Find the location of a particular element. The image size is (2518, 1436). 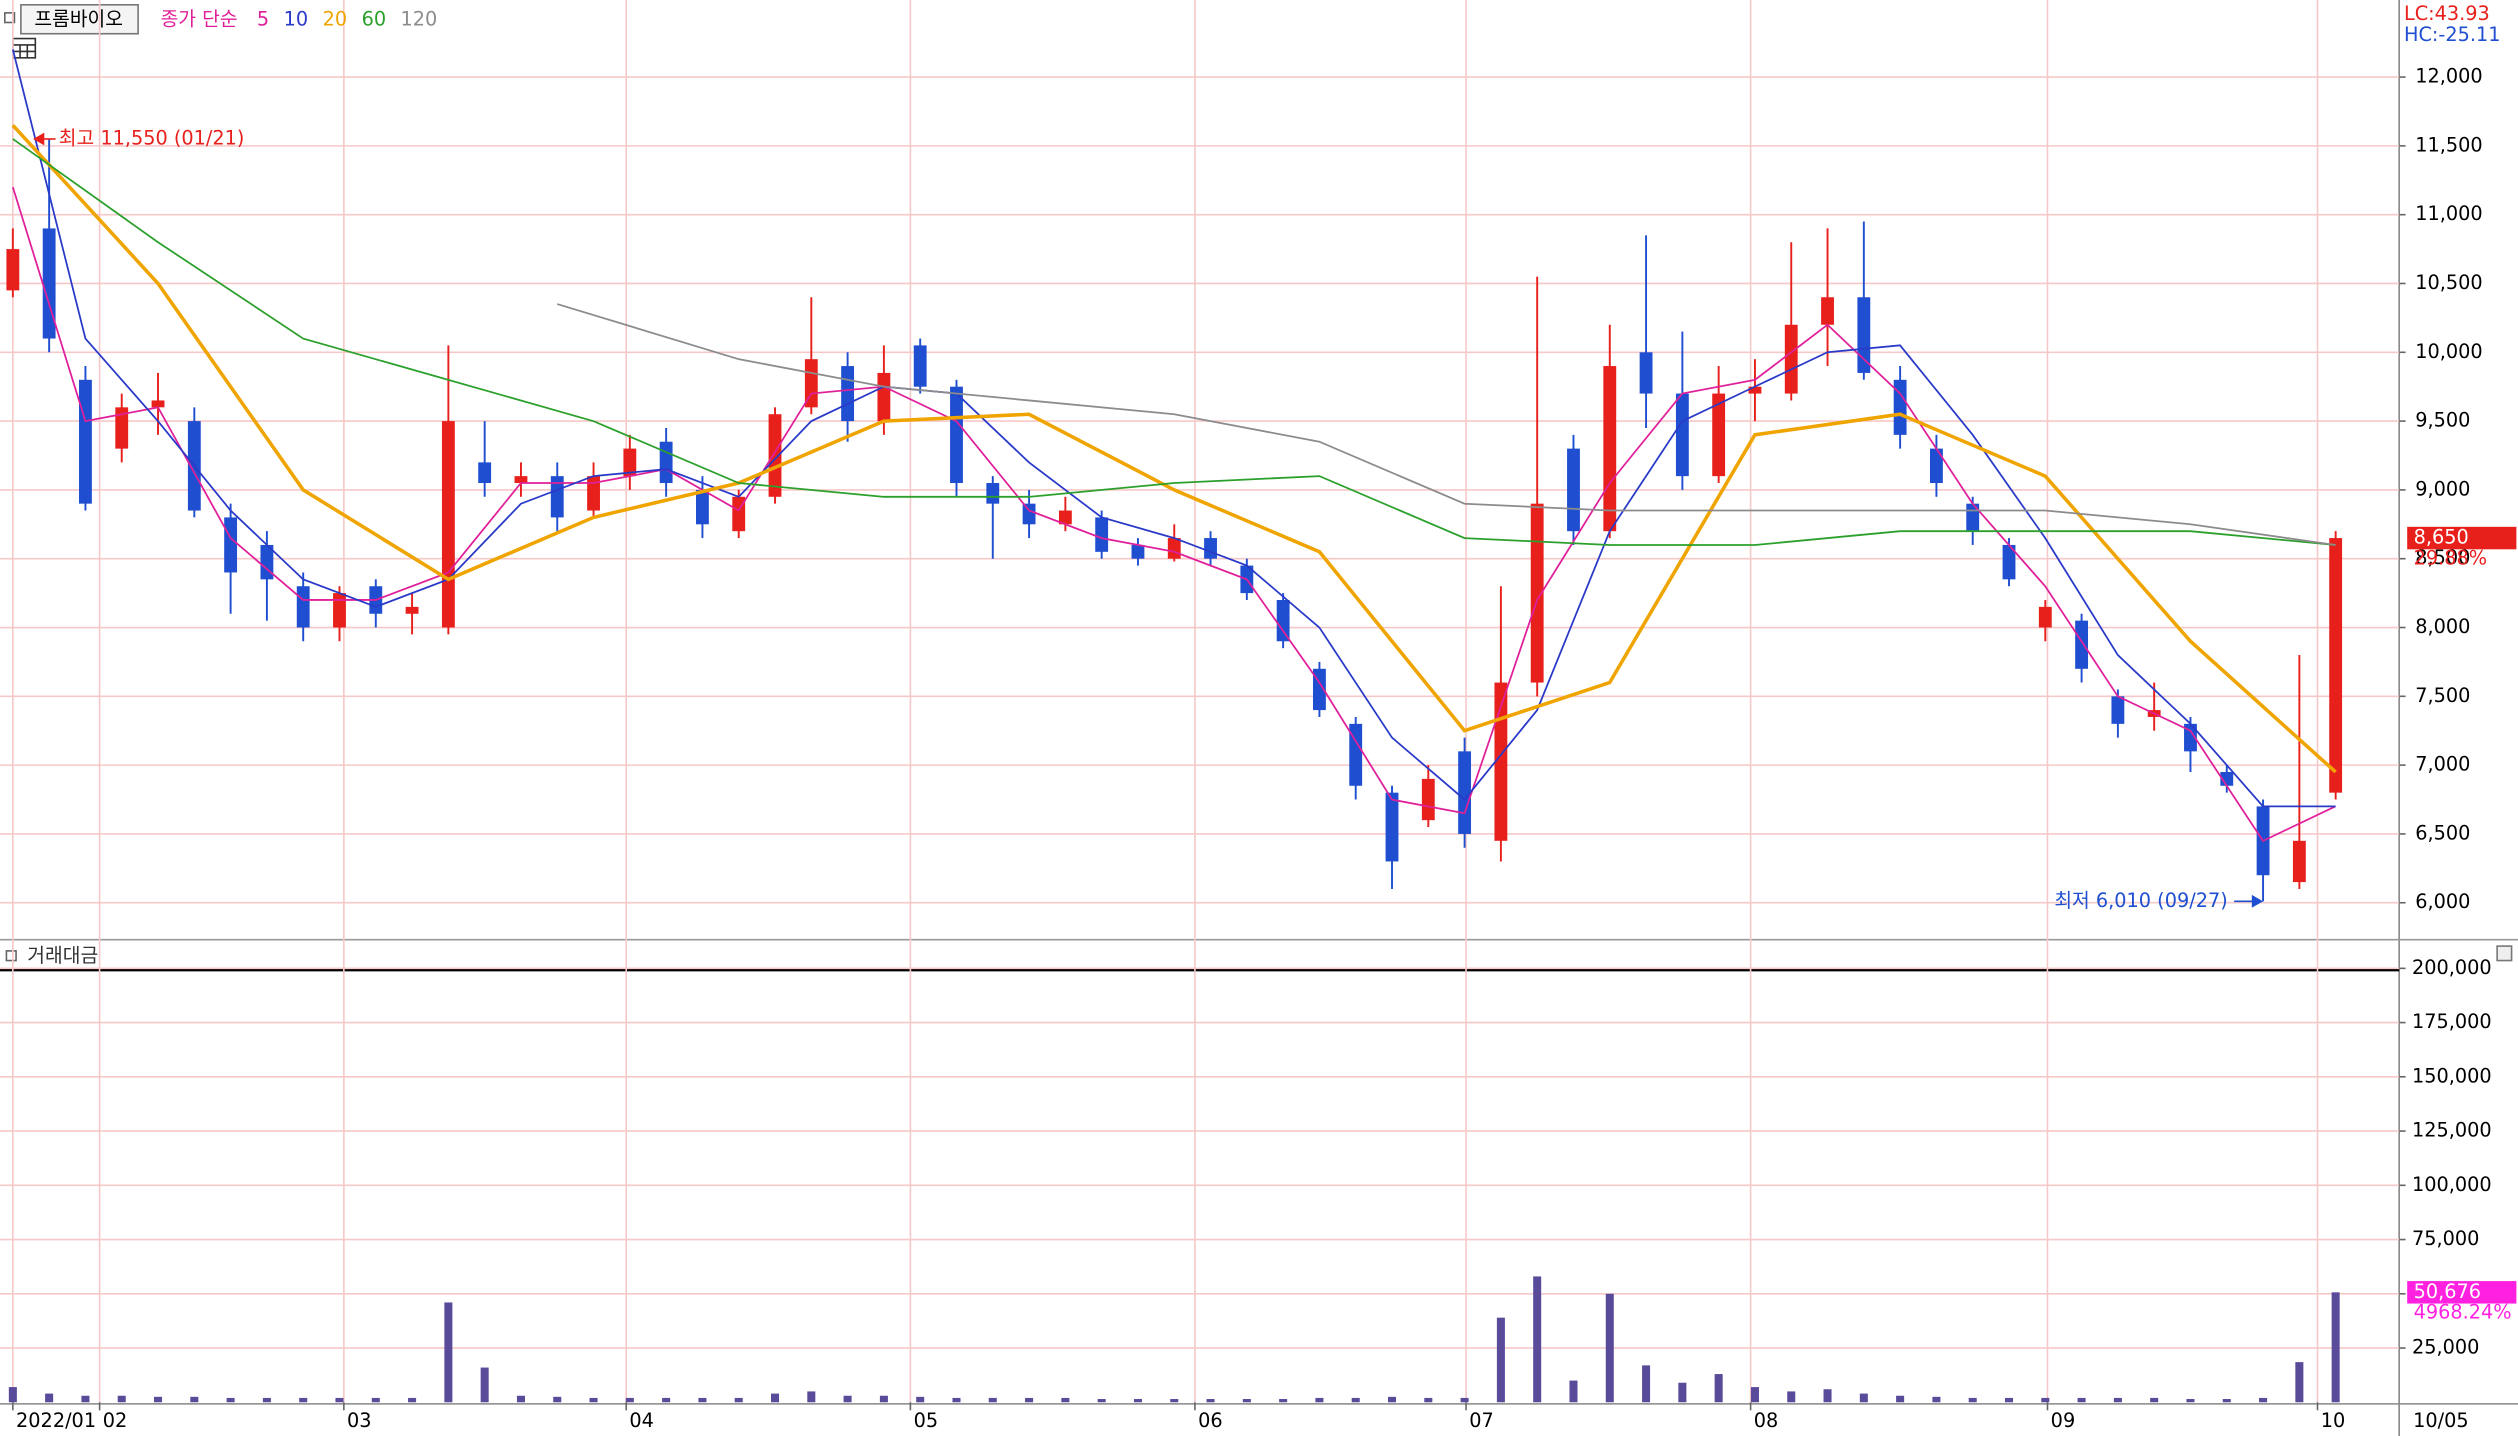

volume-title: 거래대금 is located at coordinates (62, 955).